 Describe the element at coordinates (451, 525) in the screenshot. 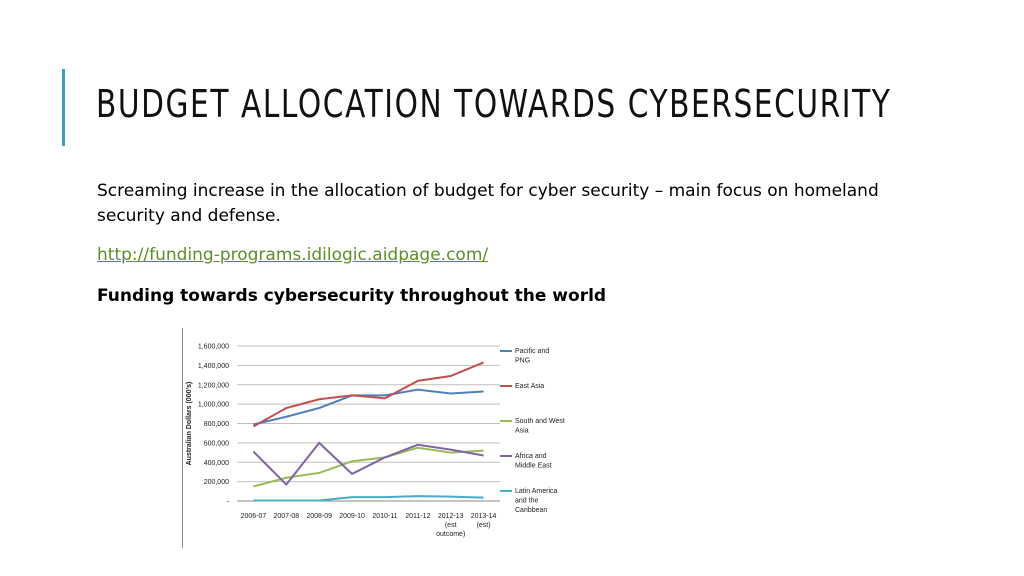

I see `x-tick-sublabel: (est` at that location.